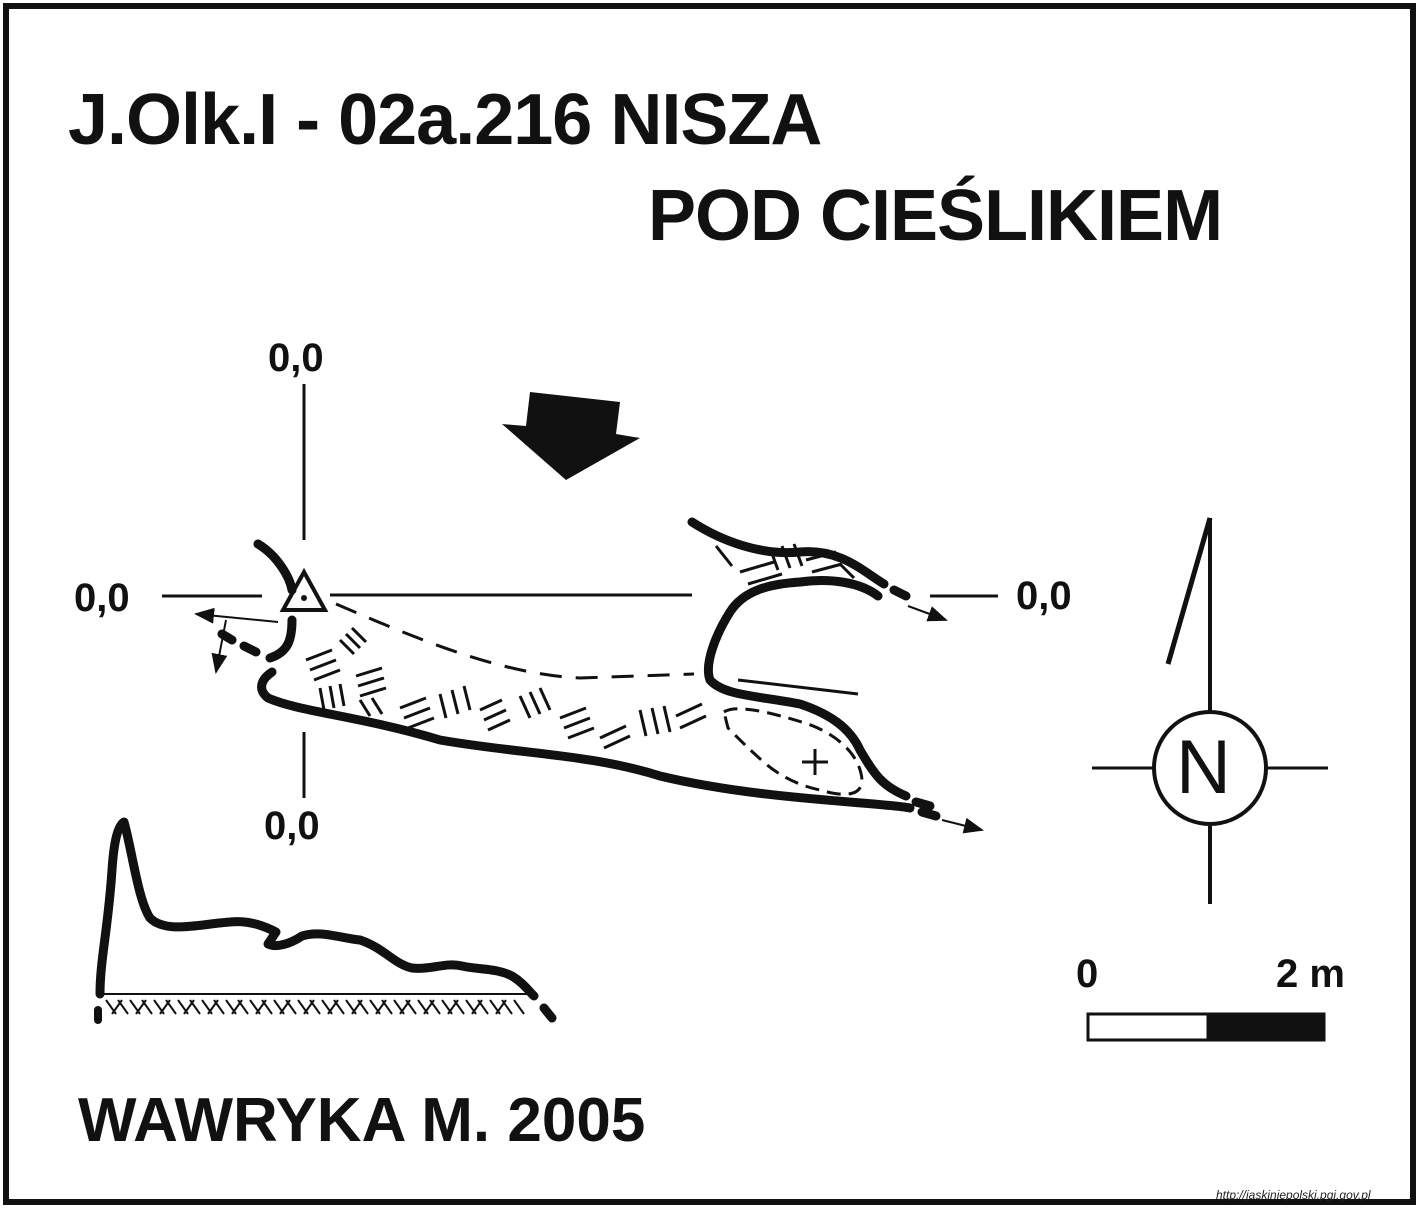 The width and height of the screenshot is (1422, 1209). What do you see at coordinates (1310, 974) in the screenshot?
I see `scale-end-label: 2 m` at bounding box center [1310, 974].